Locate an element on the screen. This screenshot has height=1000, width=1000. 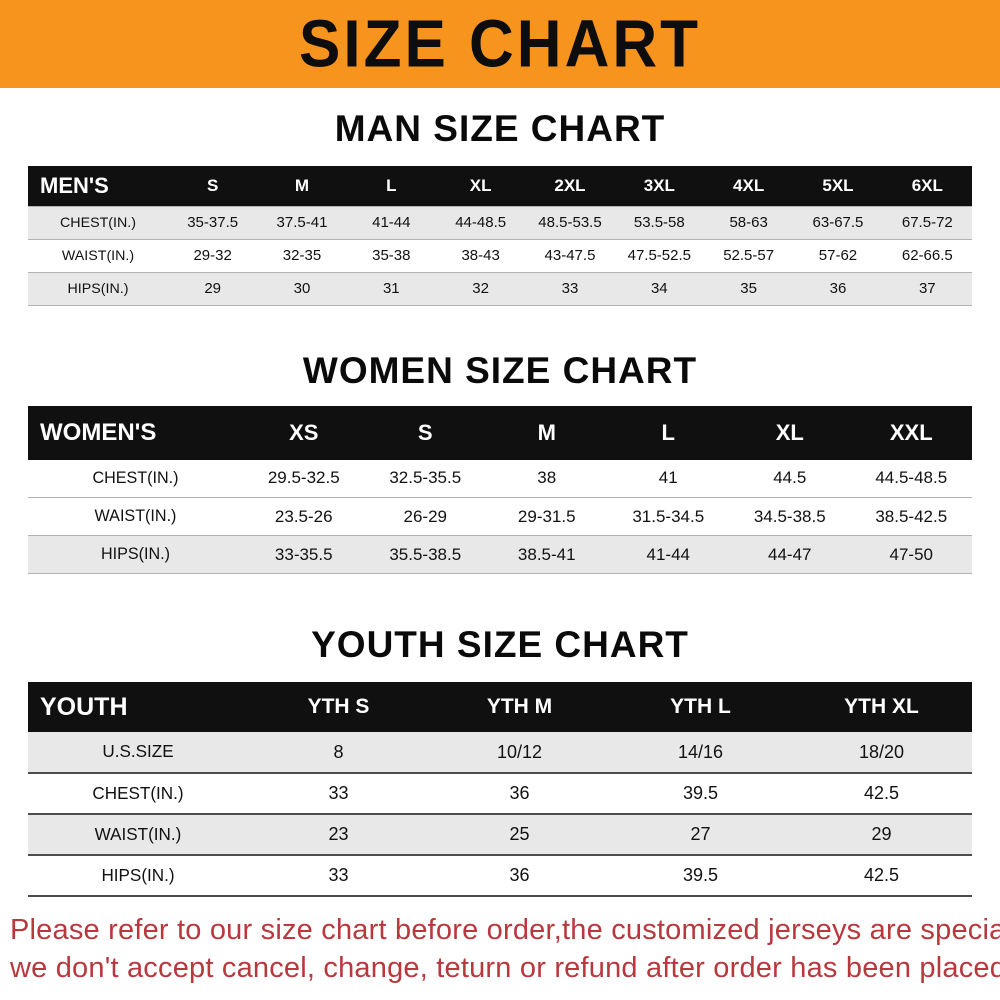
table-row: WAIST(IN.) 23 25 27 29 is located at coordinates (500, 834).